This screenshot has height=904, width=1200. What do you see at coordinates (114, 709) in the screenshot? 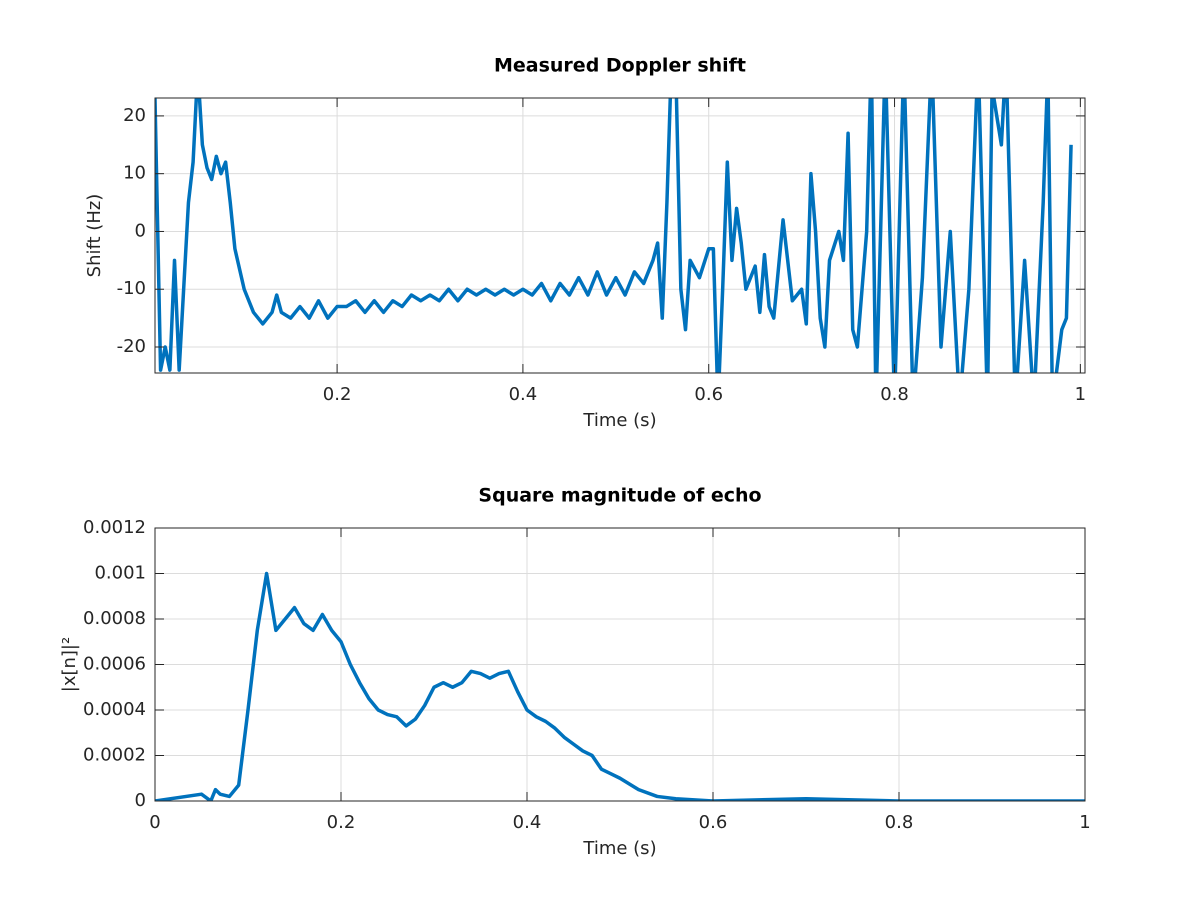
I see `y-tick-label: 0.0004` at bounding box center [114, 709].